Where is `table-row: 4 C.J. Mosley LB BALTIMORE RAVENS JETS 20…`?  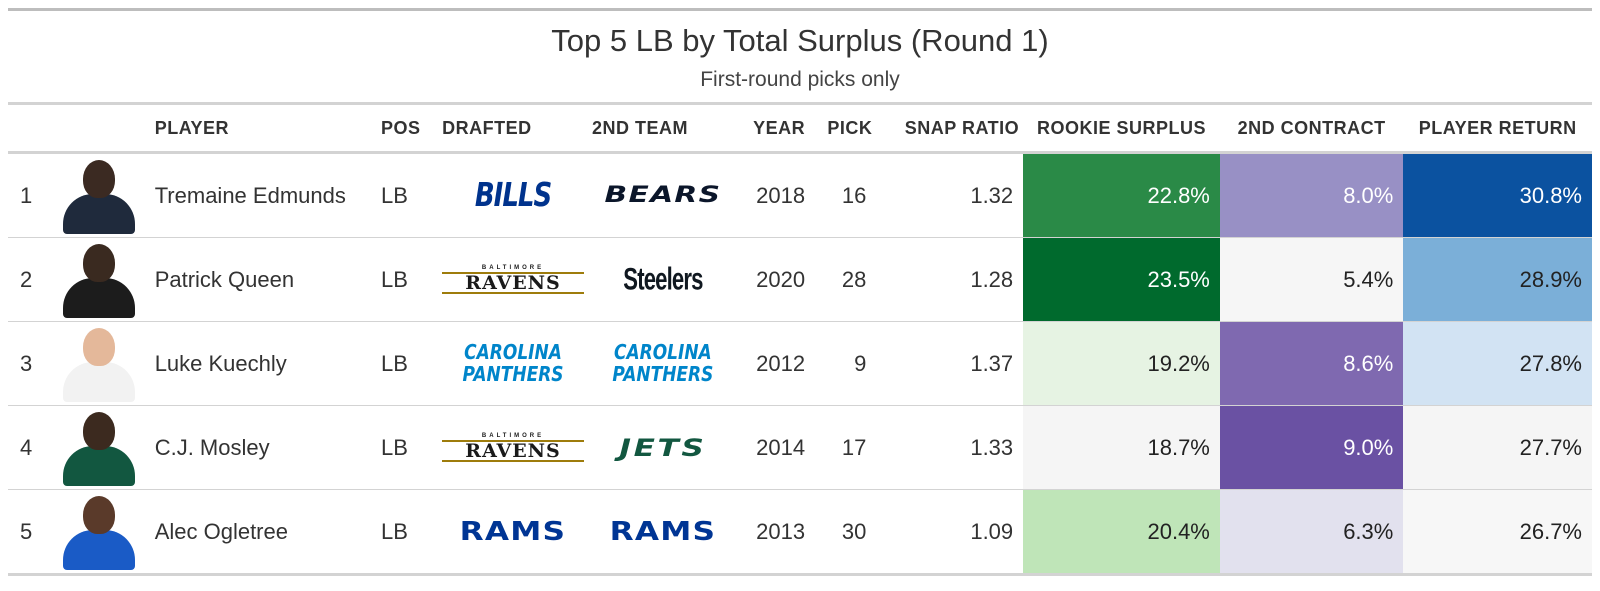
table-row: 4 C.J. Mosley LB BALTIMORE RAVENS JETS 20… is located at coordinates (800, 447).